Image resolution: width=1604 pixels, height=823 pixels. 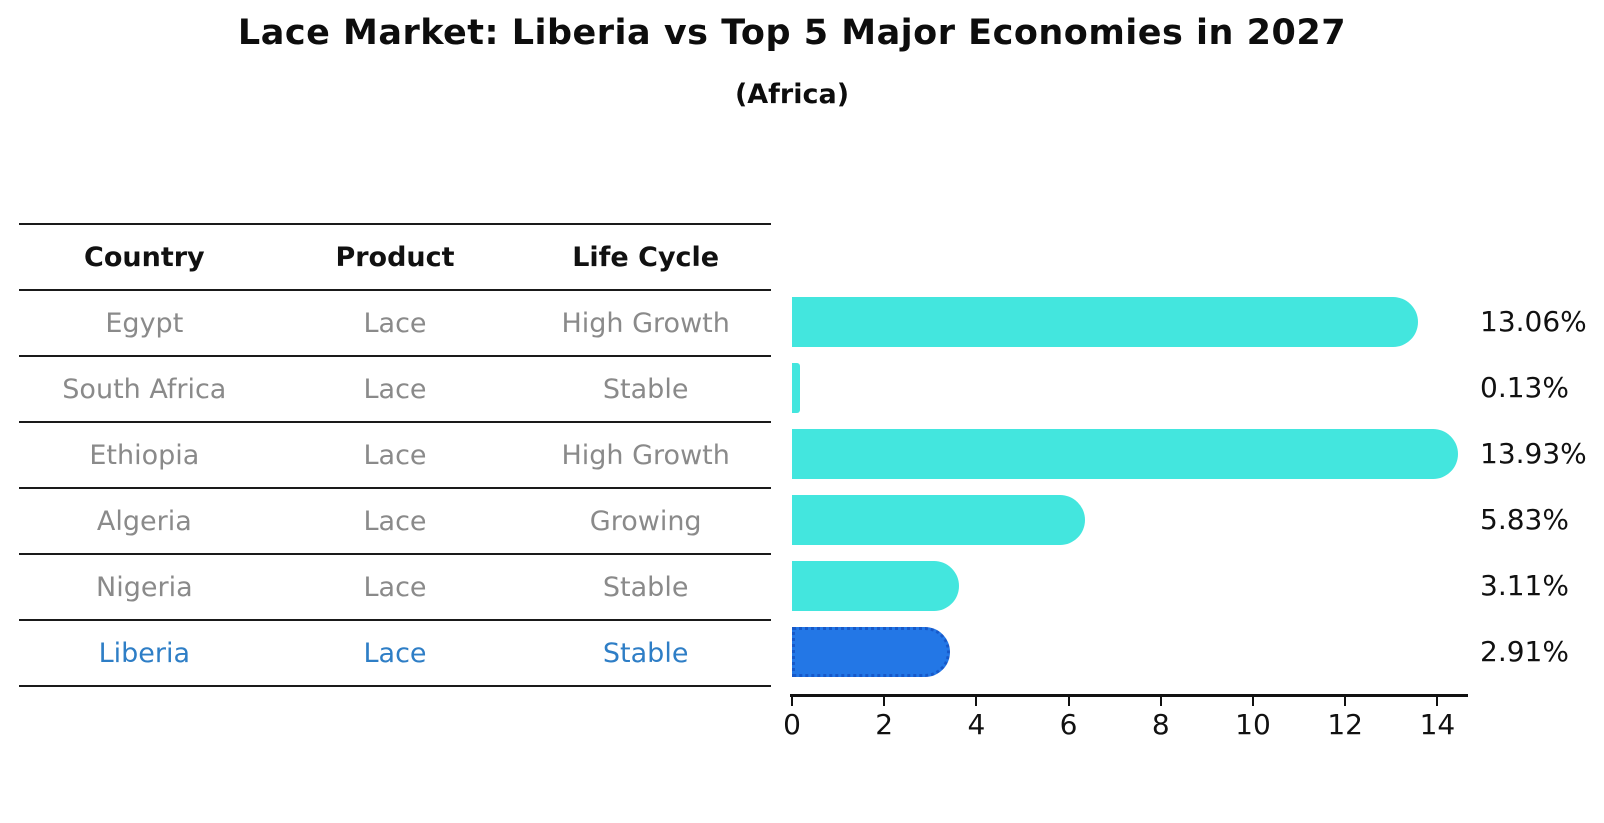 What do you see at coordinates (1129, 695) in the screenshot?
I see `x-axis-line` at bounding box center [1129, 695].